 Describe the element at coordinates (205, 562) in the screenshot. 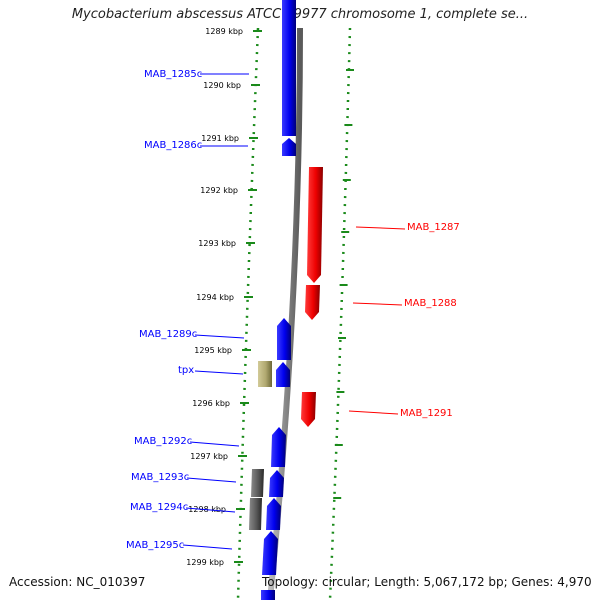

I see `kbp-tick-label: 1299 kbp` at that location.